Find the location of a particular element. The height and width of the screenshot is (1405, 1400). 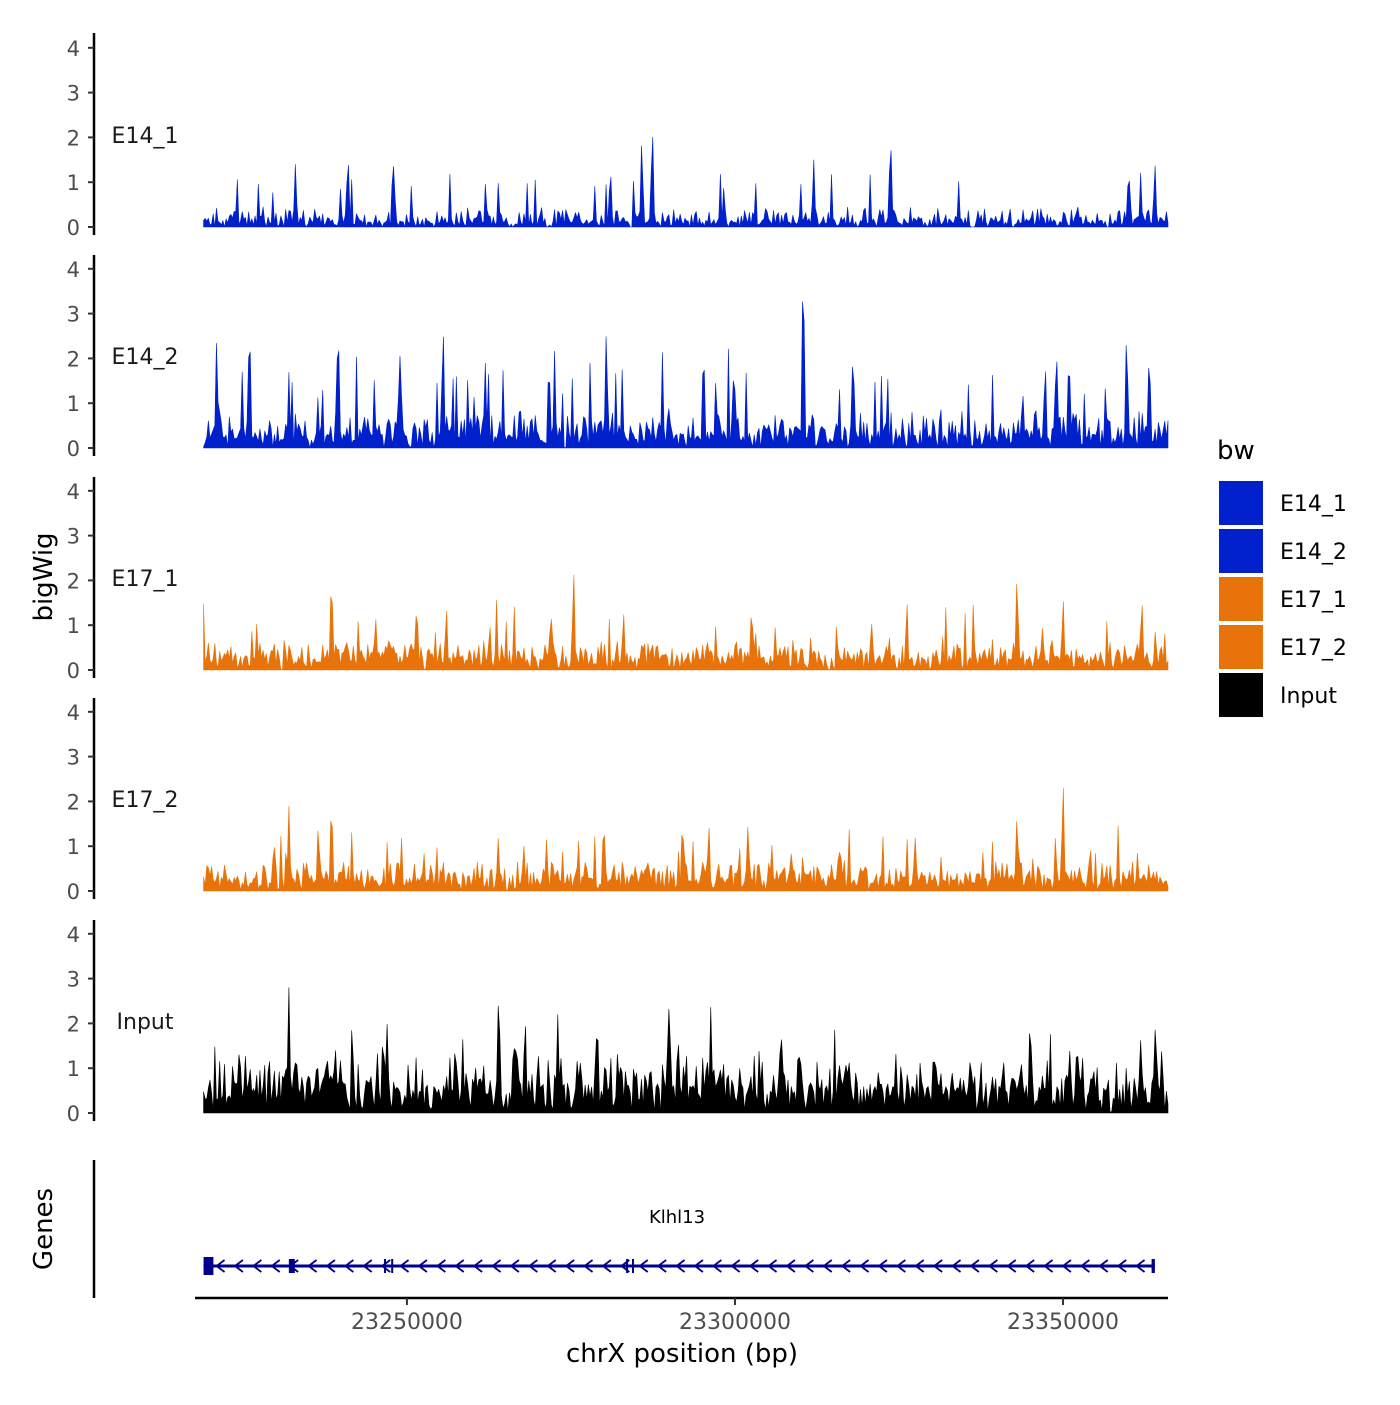

track-label-Input: Input is located at coordinates (145, 1022).